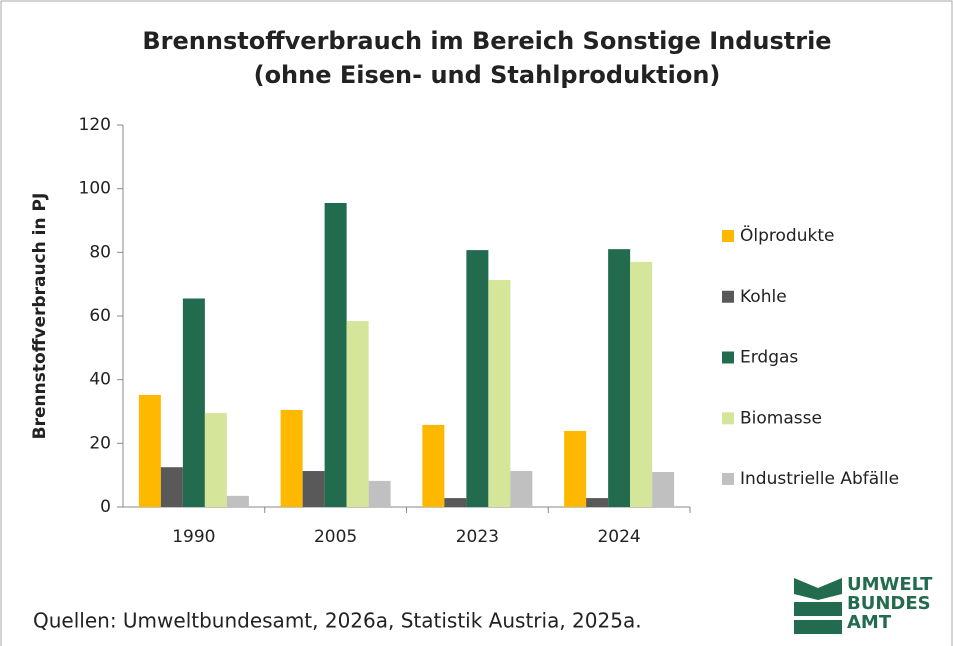 Image resolution: width=953 pixels, height=646 pixels. I want to click on x-tick-label: 2023, so click(477, 537).